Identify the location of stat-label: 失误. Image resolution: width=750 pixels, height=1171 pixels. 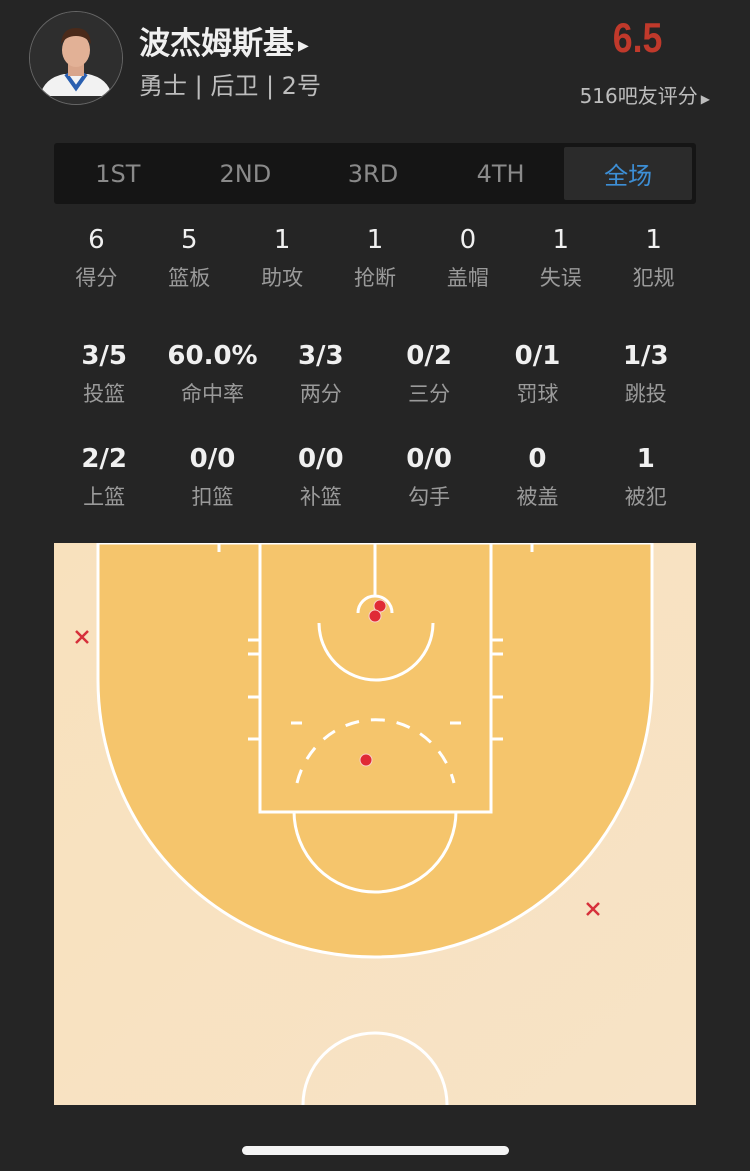
(560, 278).